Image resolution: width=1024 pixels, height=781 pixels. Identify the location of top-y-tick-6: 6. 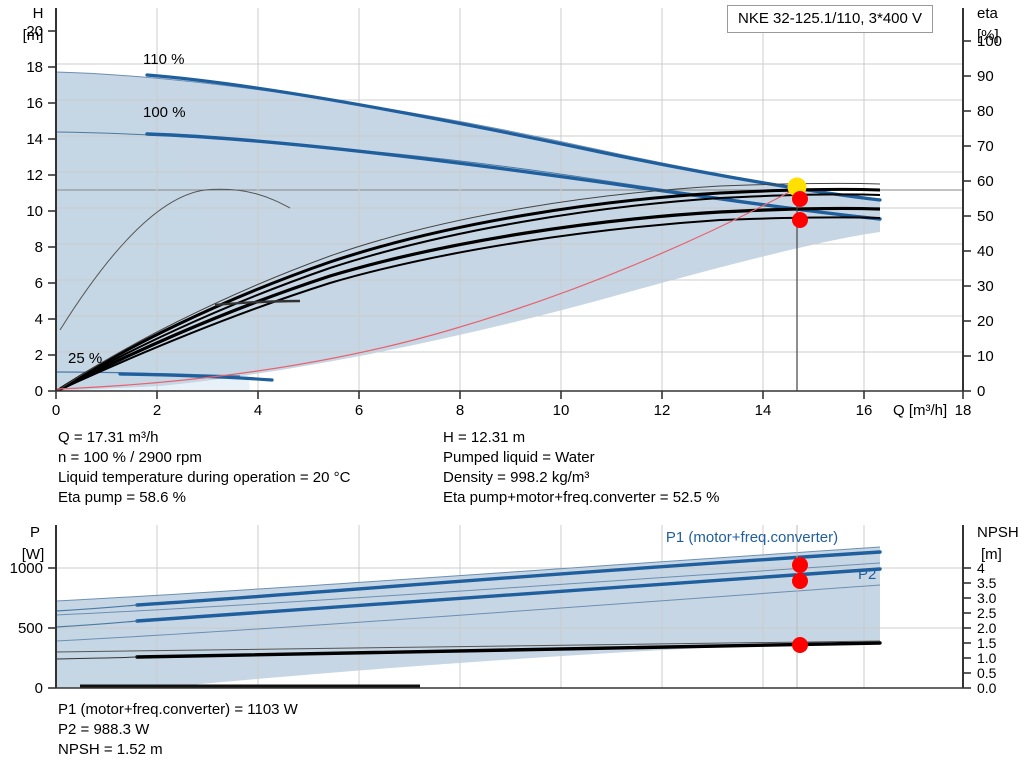
(39, 283).